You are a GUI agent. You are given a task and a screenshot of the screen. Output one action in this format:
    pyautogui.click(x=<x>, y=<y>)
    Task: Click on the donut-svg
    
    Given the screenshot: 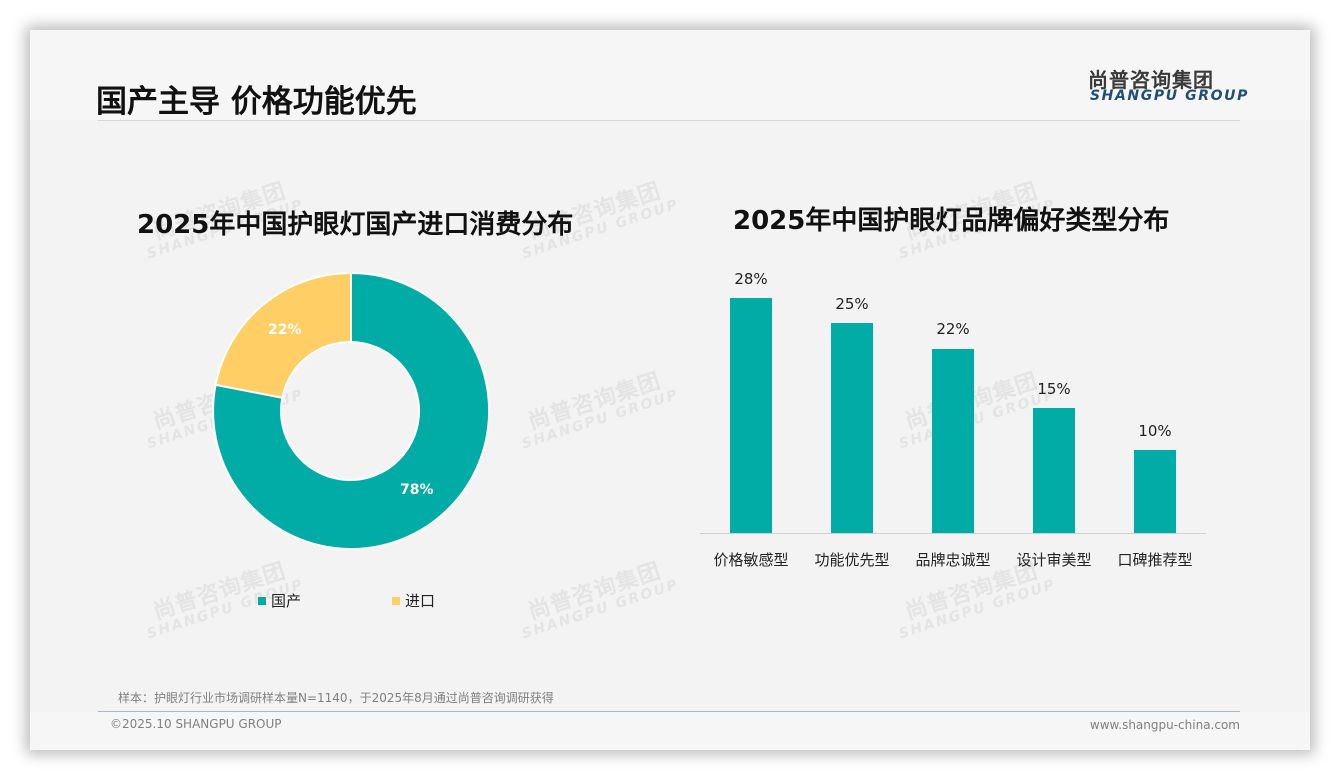 What is the action you would take?
    pyautogui.click(x=351, y=410)
    